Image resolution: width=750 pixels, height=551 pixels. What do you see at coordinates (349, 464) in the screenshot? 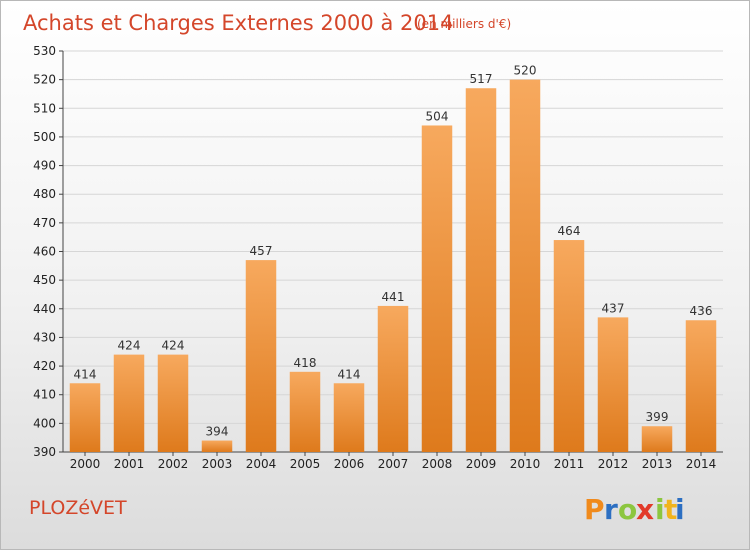
I see `x-tick-label: 2006` at bounding box center [349, 464].